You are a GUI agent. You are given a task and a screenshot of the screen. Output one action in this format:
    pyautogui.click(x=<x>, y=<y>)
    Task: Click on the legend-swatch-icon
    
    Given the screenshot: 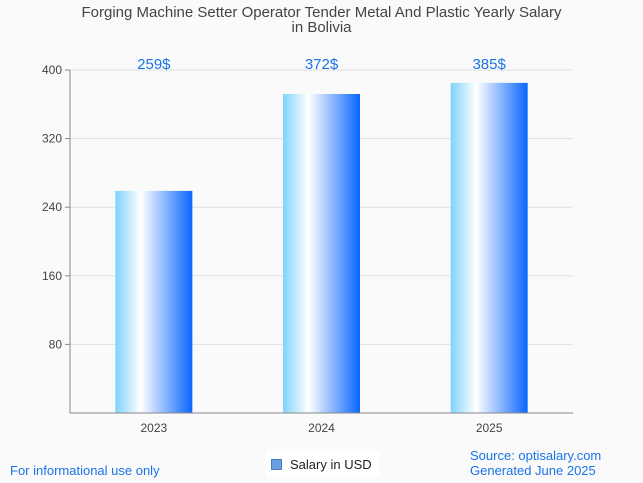 What is the action you would take?
    pyautogui.click(x=276, y=464)
    